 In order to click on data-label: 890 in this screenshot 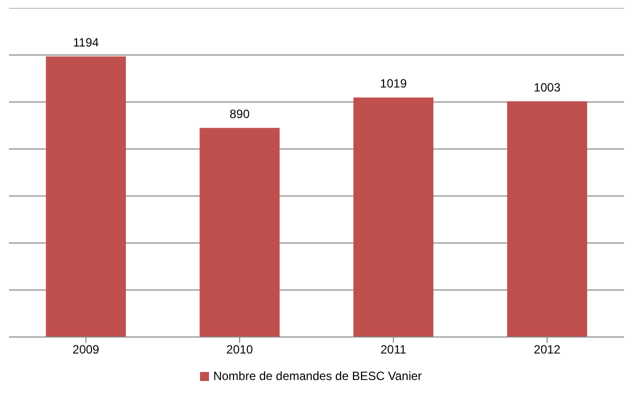, I will do `click(240, 113)`.